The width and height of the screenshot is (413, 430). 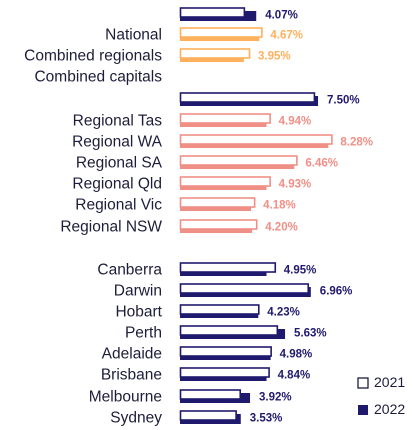 I want to click on category-label: National, so click(x=133, y=35).